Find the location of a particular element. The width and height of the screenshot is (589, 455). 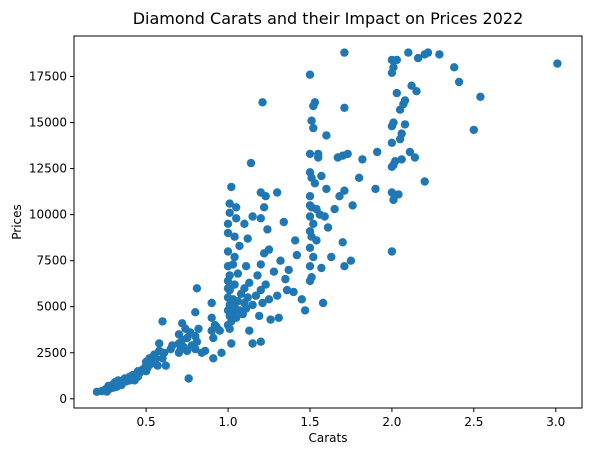

x-axis-ticks: 0.5 1.0 1.5 2.0 2.5 3.0 is located at coordinates (351, 418).